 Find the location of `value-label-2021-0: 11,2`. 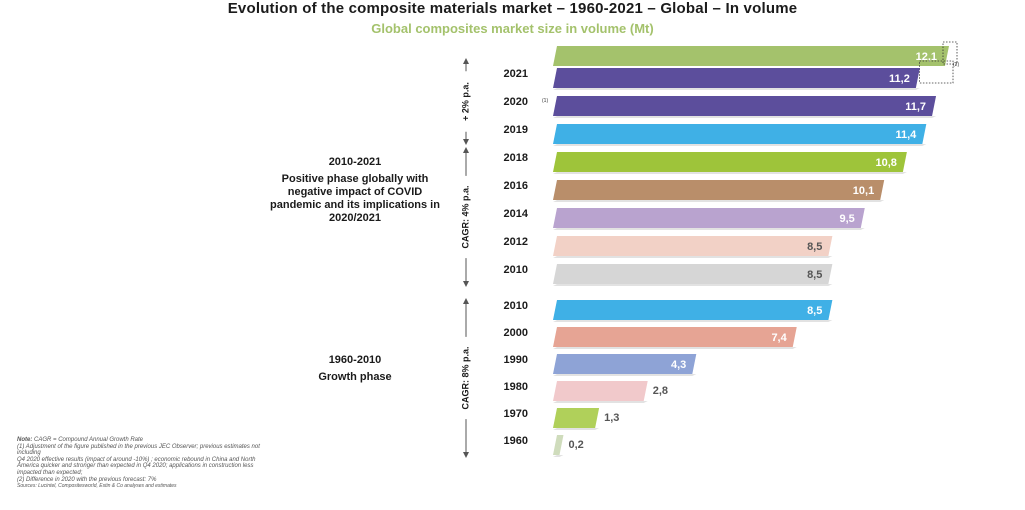

value-label-2021-0: 11,2 is located at coordinates (899, 79).